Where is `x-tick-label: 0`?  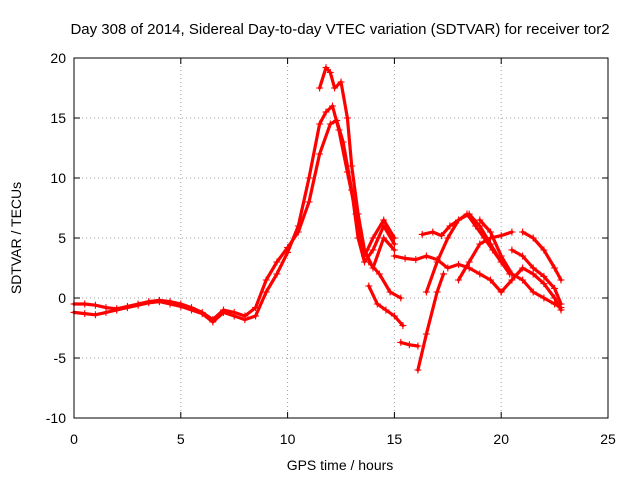
x-tick-label: 0 is located at coordinates (74, 439).